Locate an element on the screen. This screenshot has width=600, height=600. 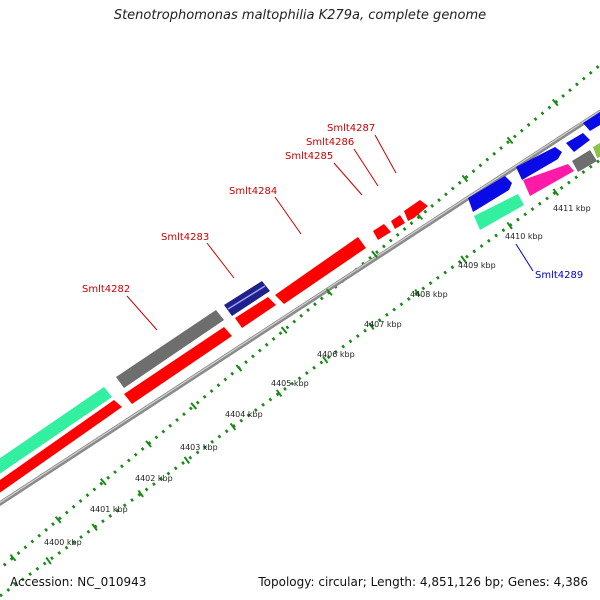
gene-gray-long is located at coordinates (170, 349).